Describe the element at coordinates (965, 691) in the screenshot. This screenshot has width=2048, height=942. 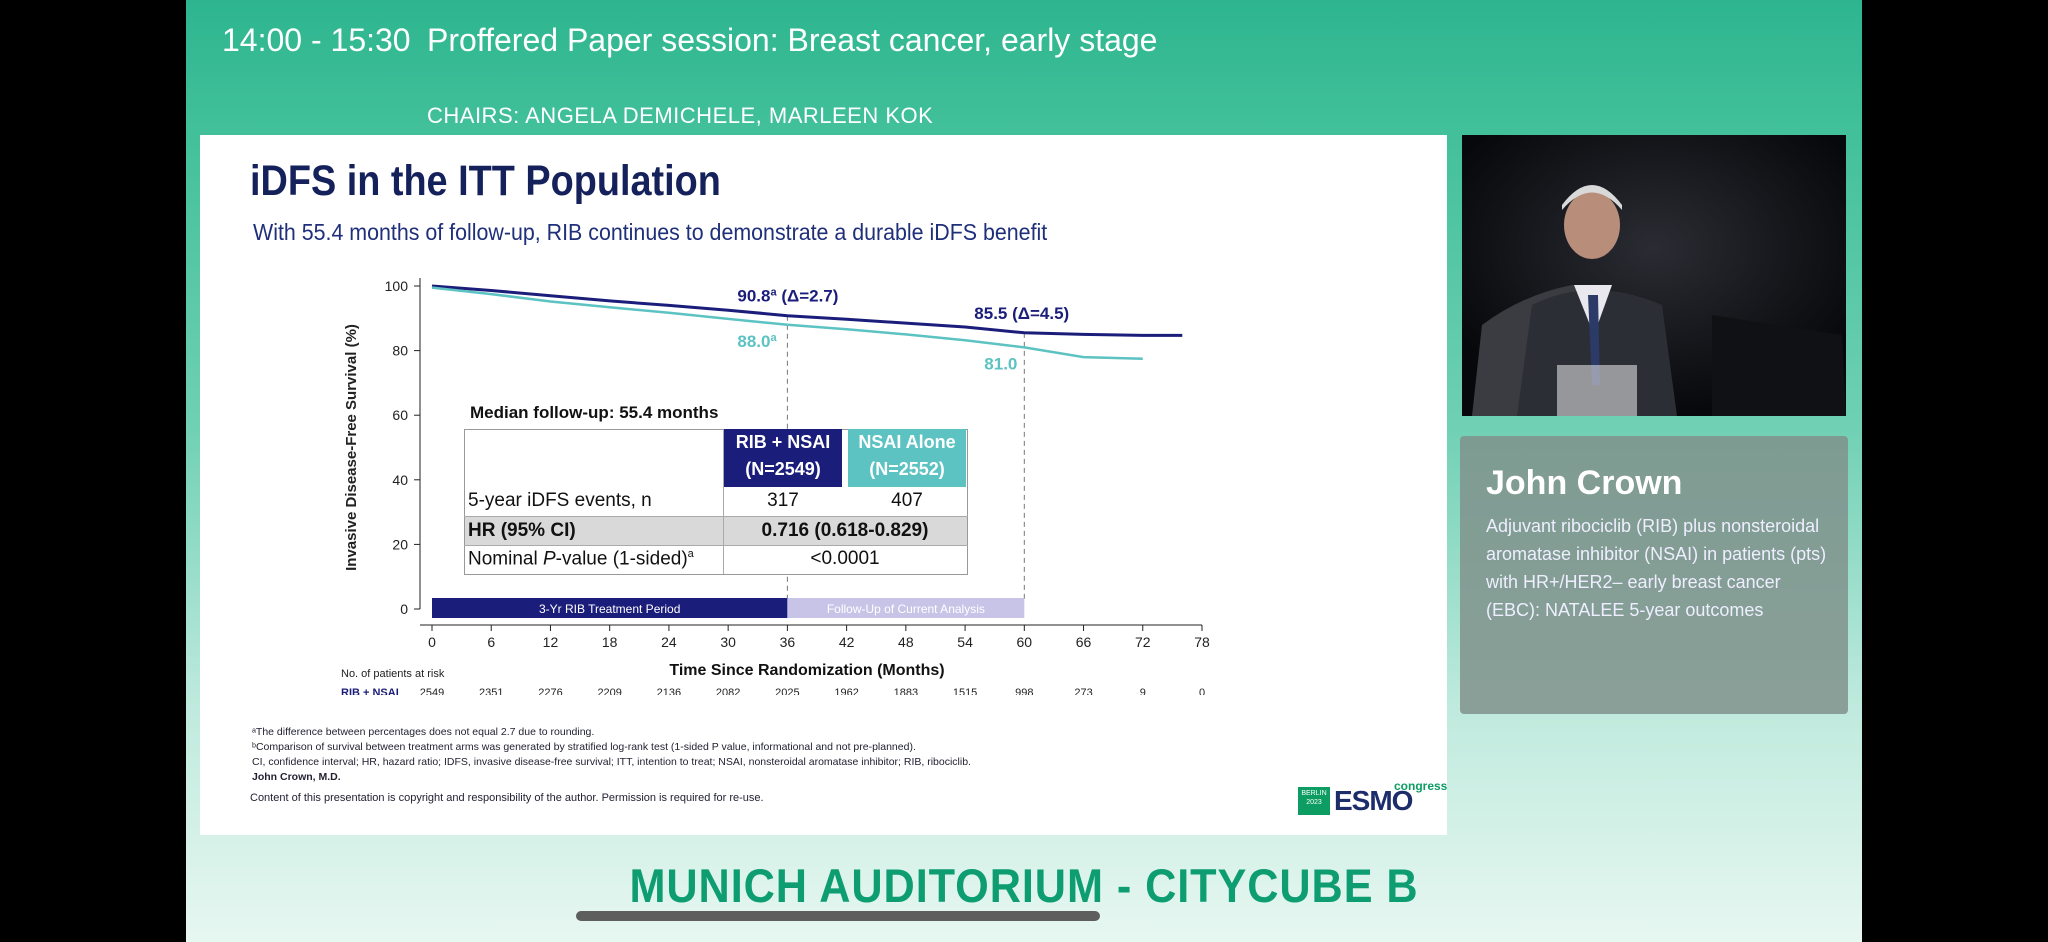
I see `at-risk-value: 1515` at that location.